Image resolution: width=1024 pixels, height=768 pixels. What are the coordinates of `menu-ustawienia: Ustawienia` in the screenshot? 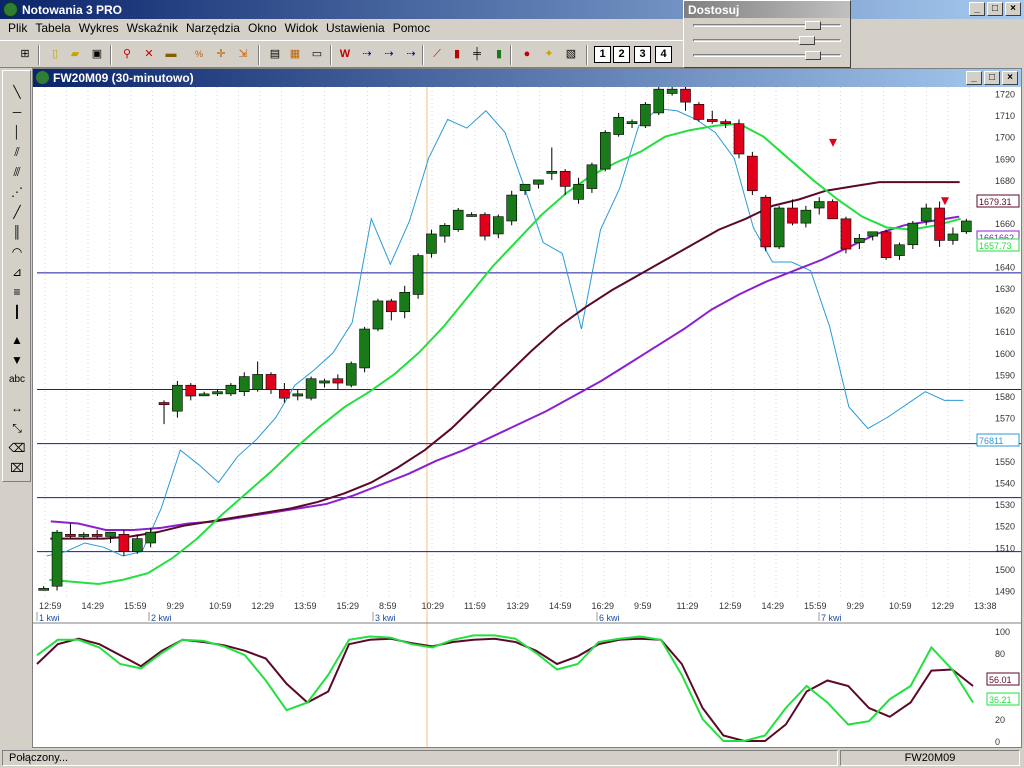 It's located at (355, 28).